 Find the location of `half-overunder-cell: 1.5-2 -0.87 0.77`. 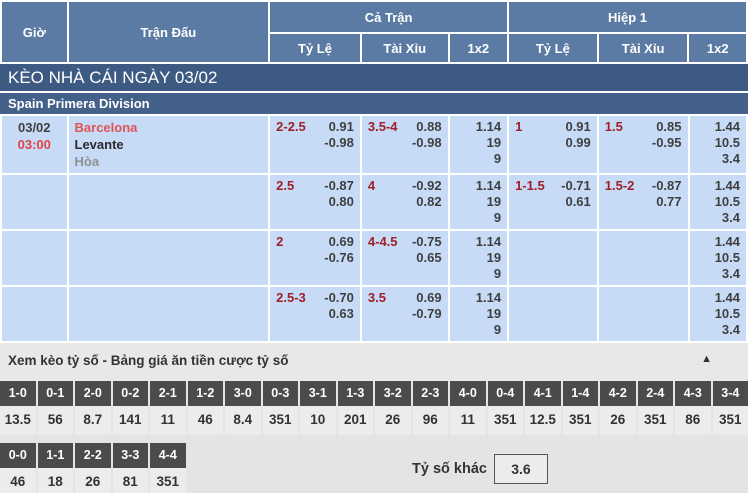

half-overunder-cell: 1.5-2 -0.87 0.77 is located at coordinates (643, 202).